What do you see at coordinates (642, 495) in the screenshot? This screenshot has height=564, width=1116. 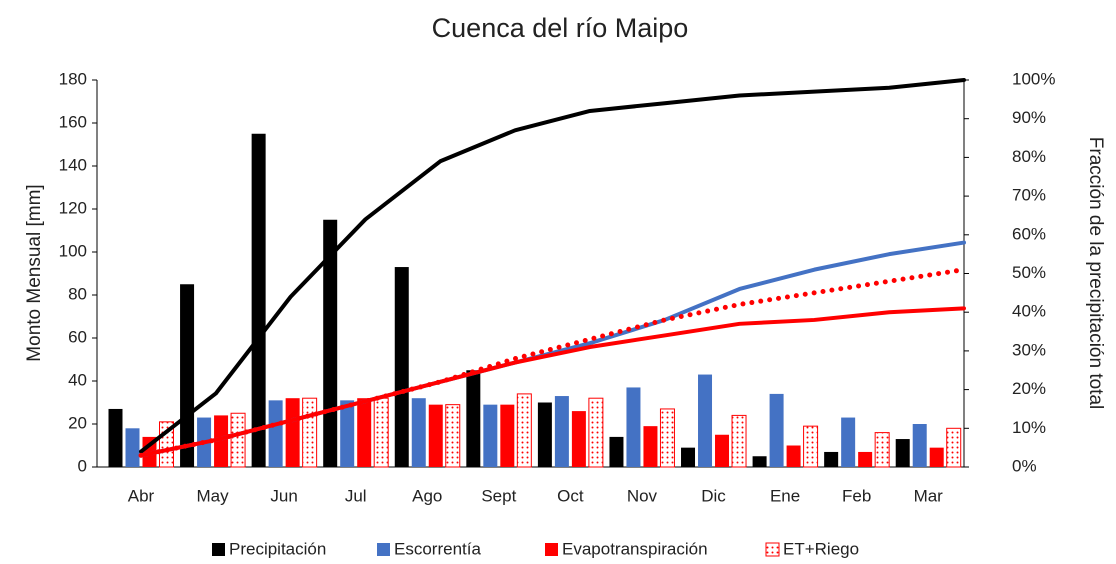 I see `x-tick-label: Nov` at bounding box center [642, 495].